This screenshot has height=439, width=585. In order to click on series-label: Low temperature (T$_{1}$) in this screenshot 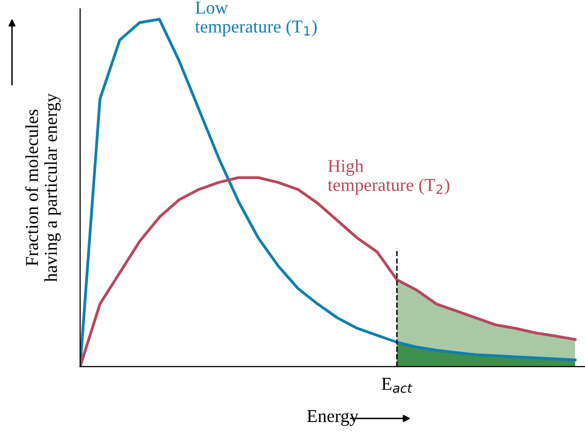, I will do `click(256, 19)`.